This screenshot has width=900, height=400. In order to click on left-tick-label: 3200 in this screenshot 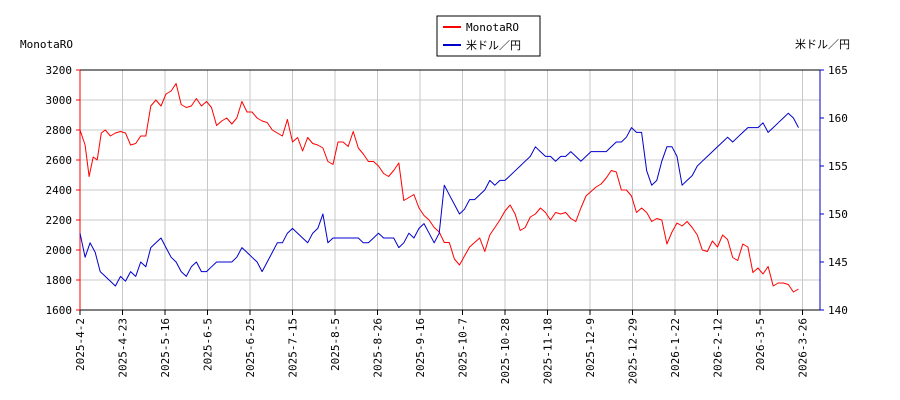, I will do `click(59, 70)`.